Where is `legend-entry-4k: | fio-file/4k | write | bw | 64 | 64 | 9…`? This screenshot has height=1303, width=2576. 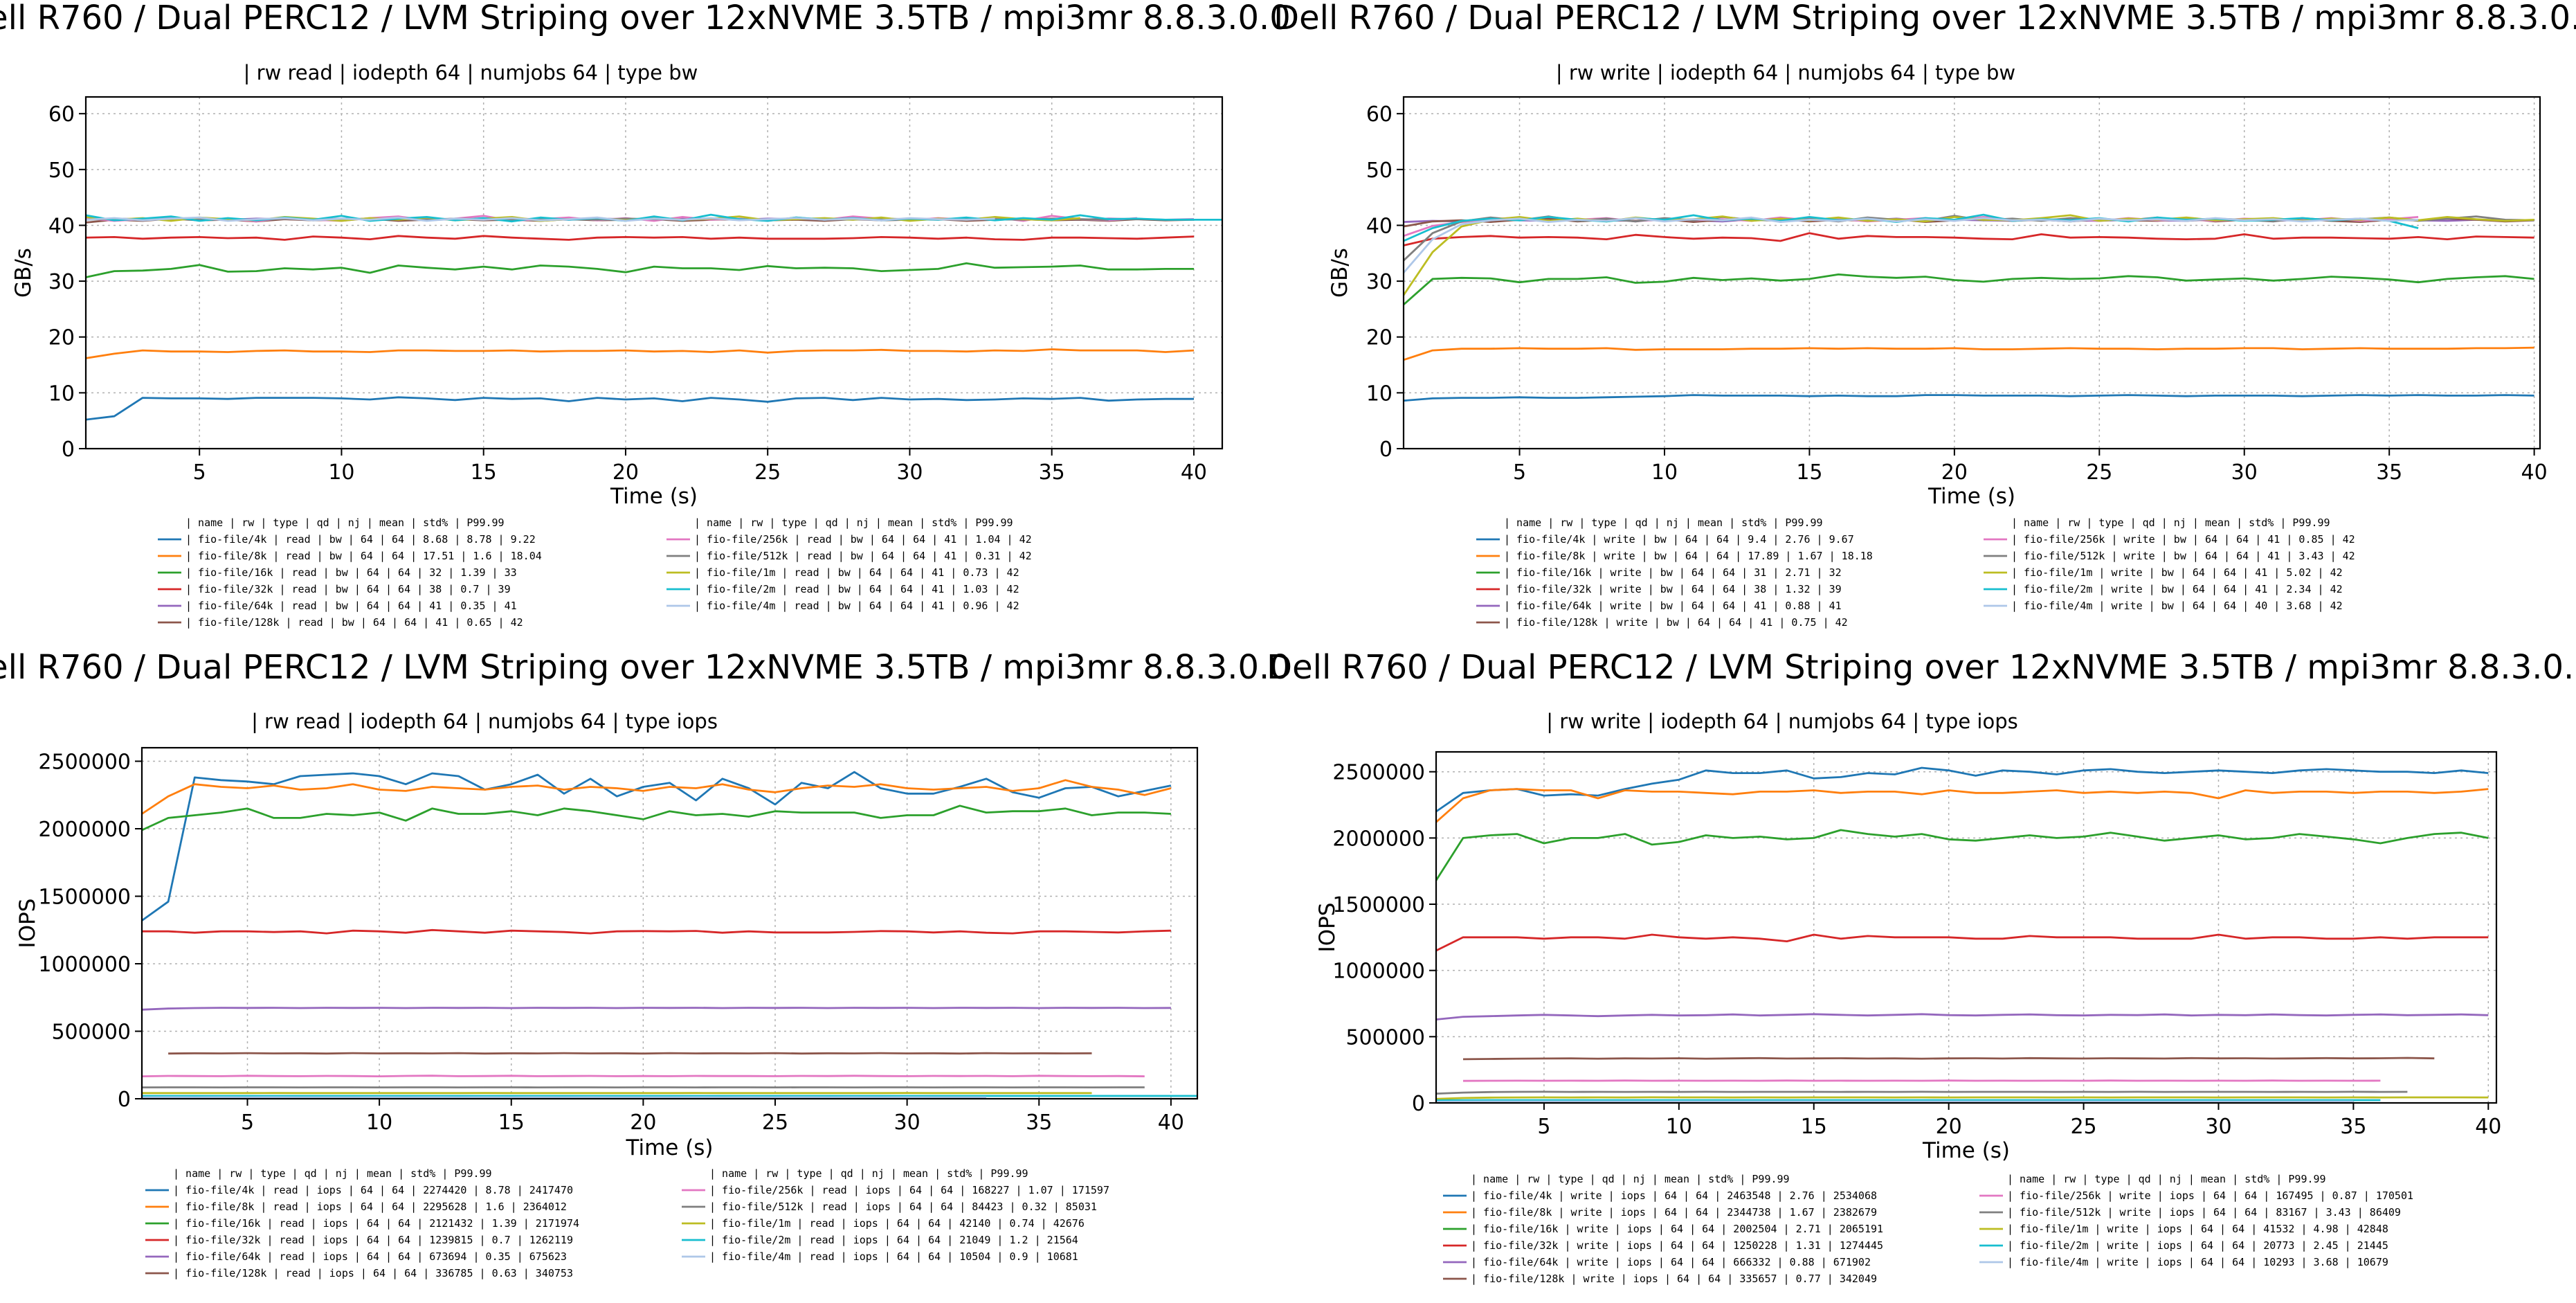
legend-entry-4k: | fio-file/4k | write | bw | 64 | 64 | 9… is located at coordinates (1679, 539).